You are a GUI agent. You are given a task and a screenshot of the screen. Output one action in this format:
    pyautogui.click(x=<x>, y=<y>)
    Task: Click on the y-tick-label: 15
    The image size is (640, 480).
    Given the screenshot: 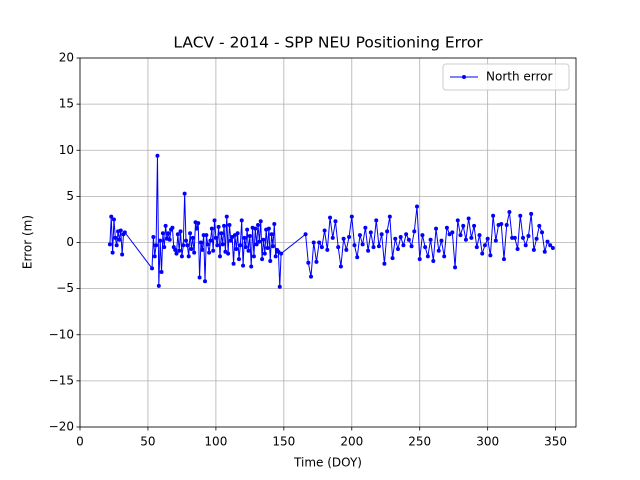 What is the action you would take?
    pyautogui.click(x=66, y=104)
    